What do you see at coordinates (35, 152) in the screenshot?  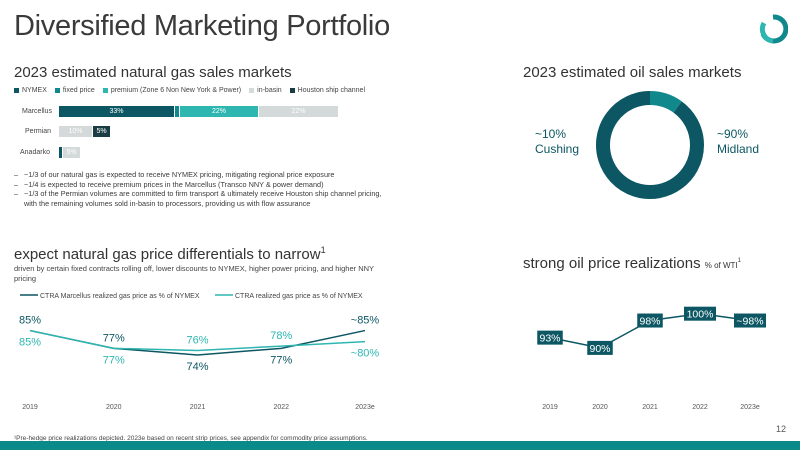 I see `bar-label-anadarko: Anadarko` at bounding box center [35, 152].